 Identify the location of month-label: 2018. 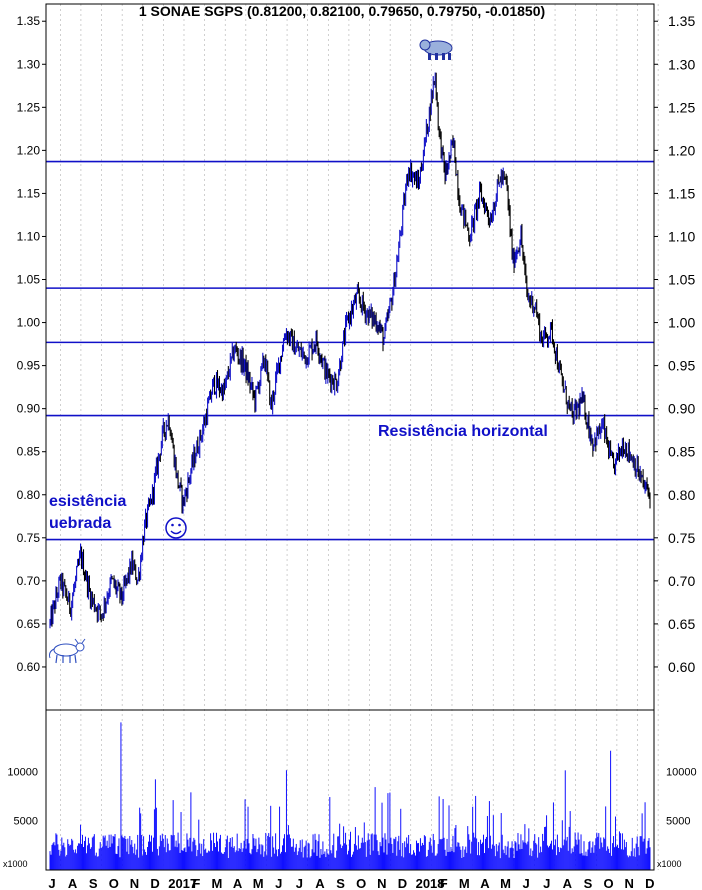
(430, 883).